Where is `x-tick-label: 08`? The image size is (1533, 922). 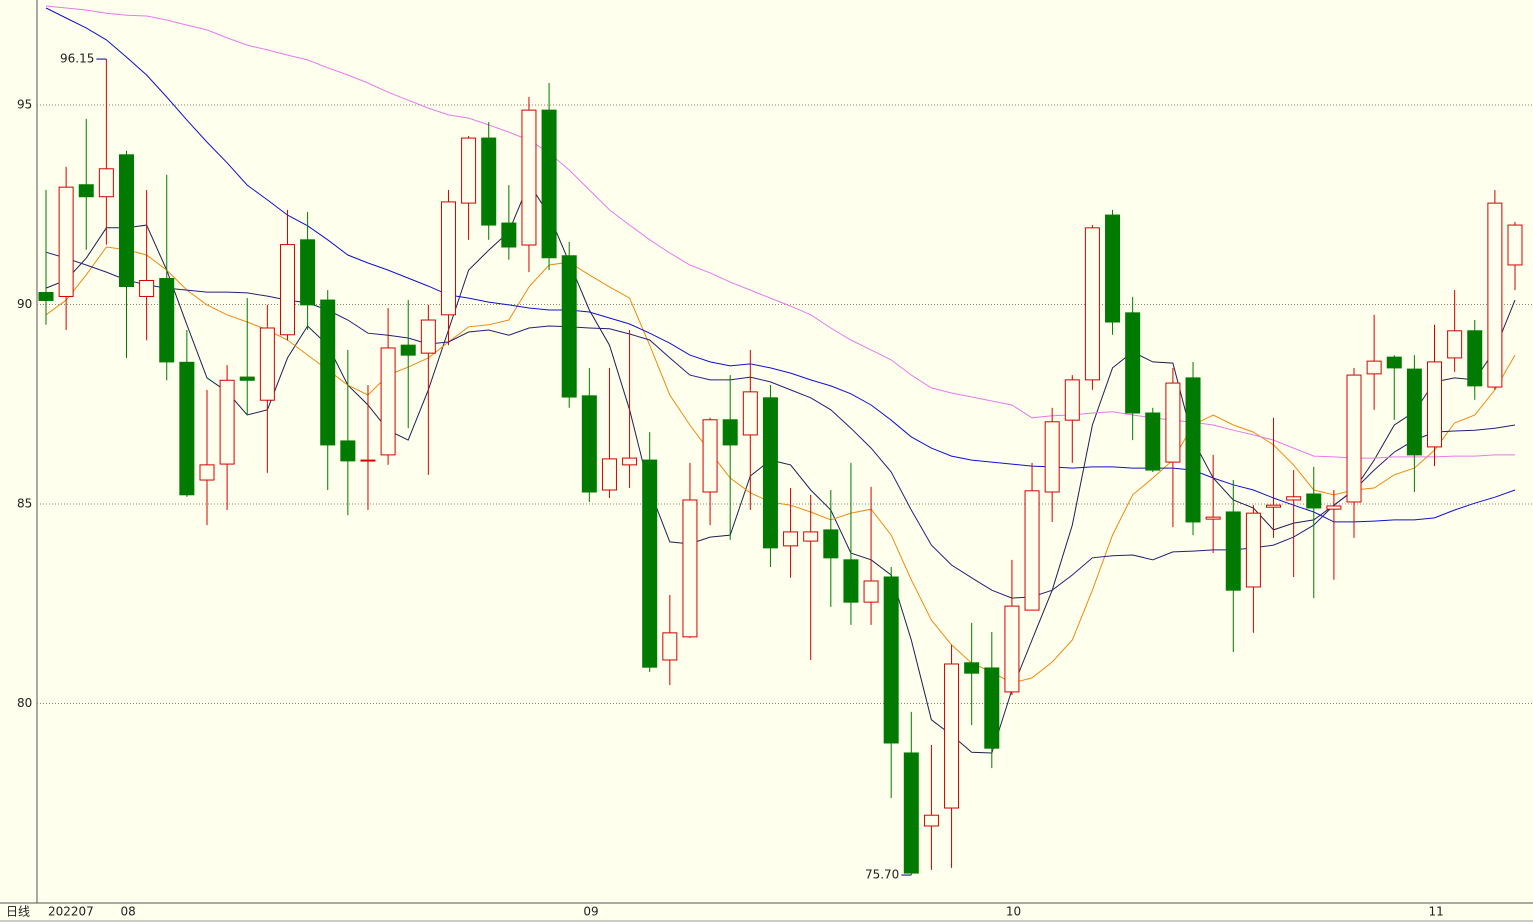
x-tick-label: 08 is located at coordinates (127, 912).